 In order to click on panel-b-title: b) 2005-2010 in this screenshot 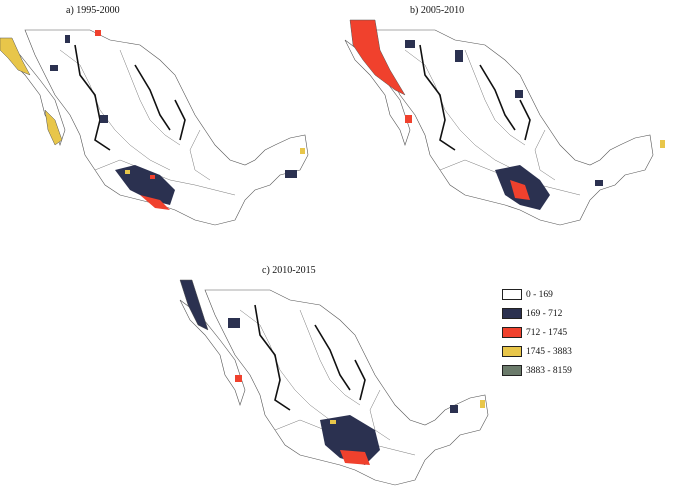, I will do `click(437, 10)`.